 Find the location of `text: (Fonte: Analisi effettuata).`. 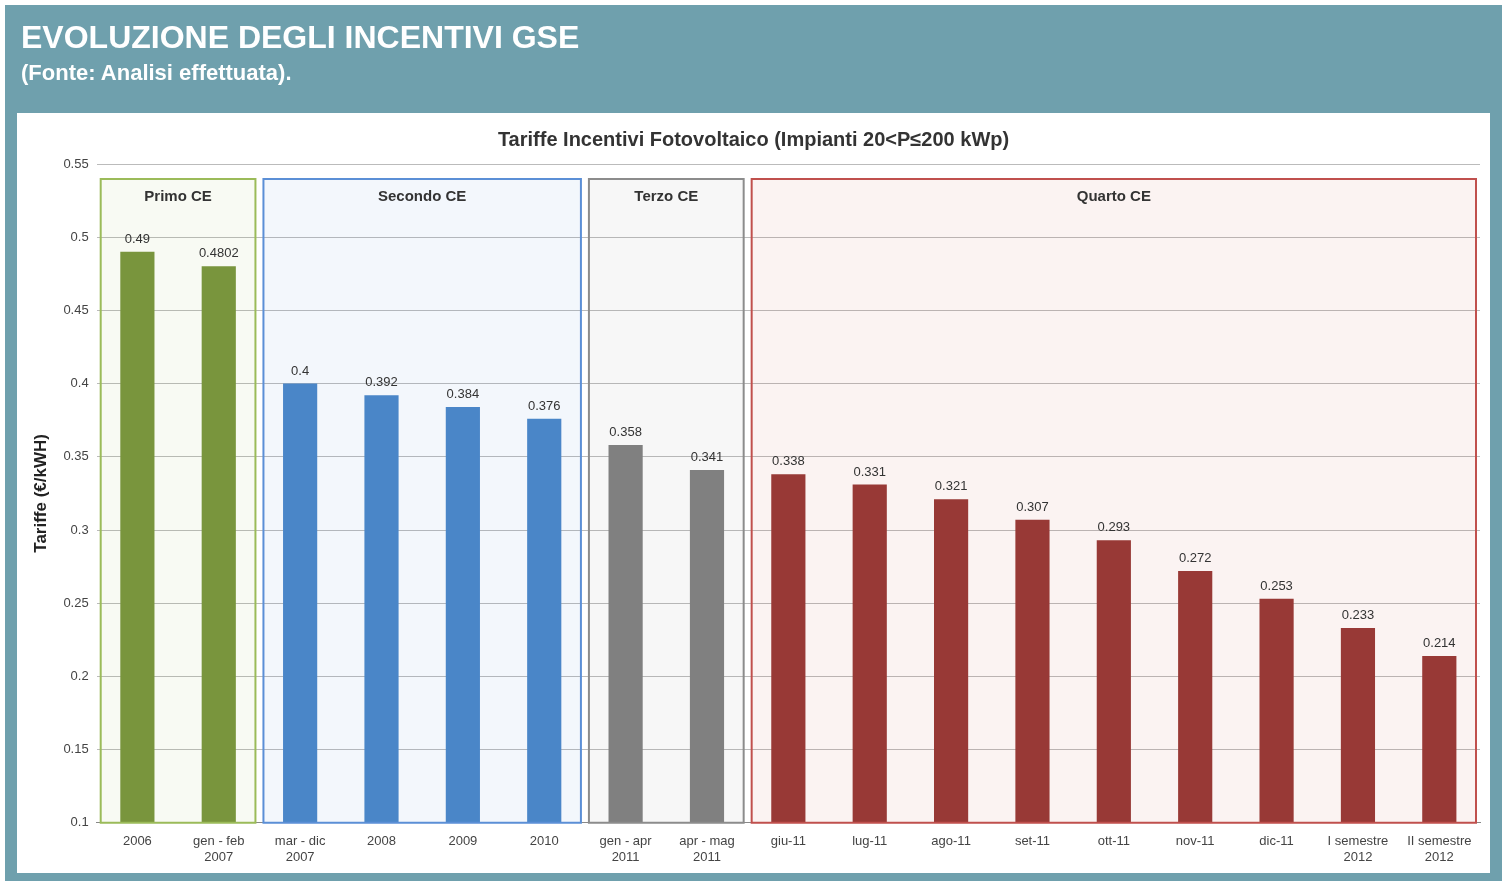

text: (Fonte: Analisi effettuata). is located at coordinates (157, 73).